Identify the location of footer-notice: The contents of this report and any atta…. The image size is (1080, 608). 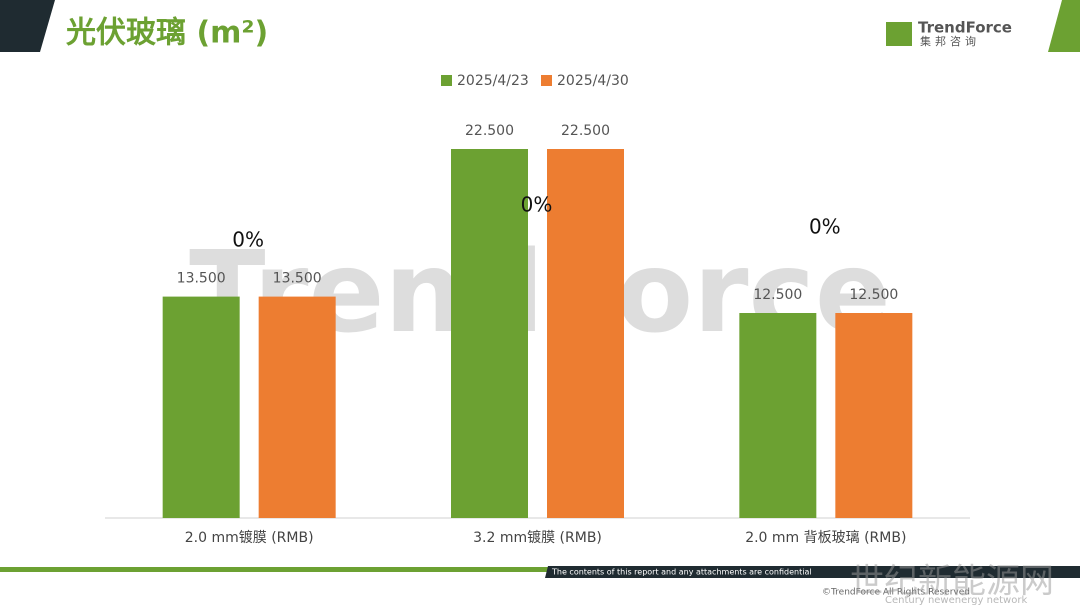
(681, 572).